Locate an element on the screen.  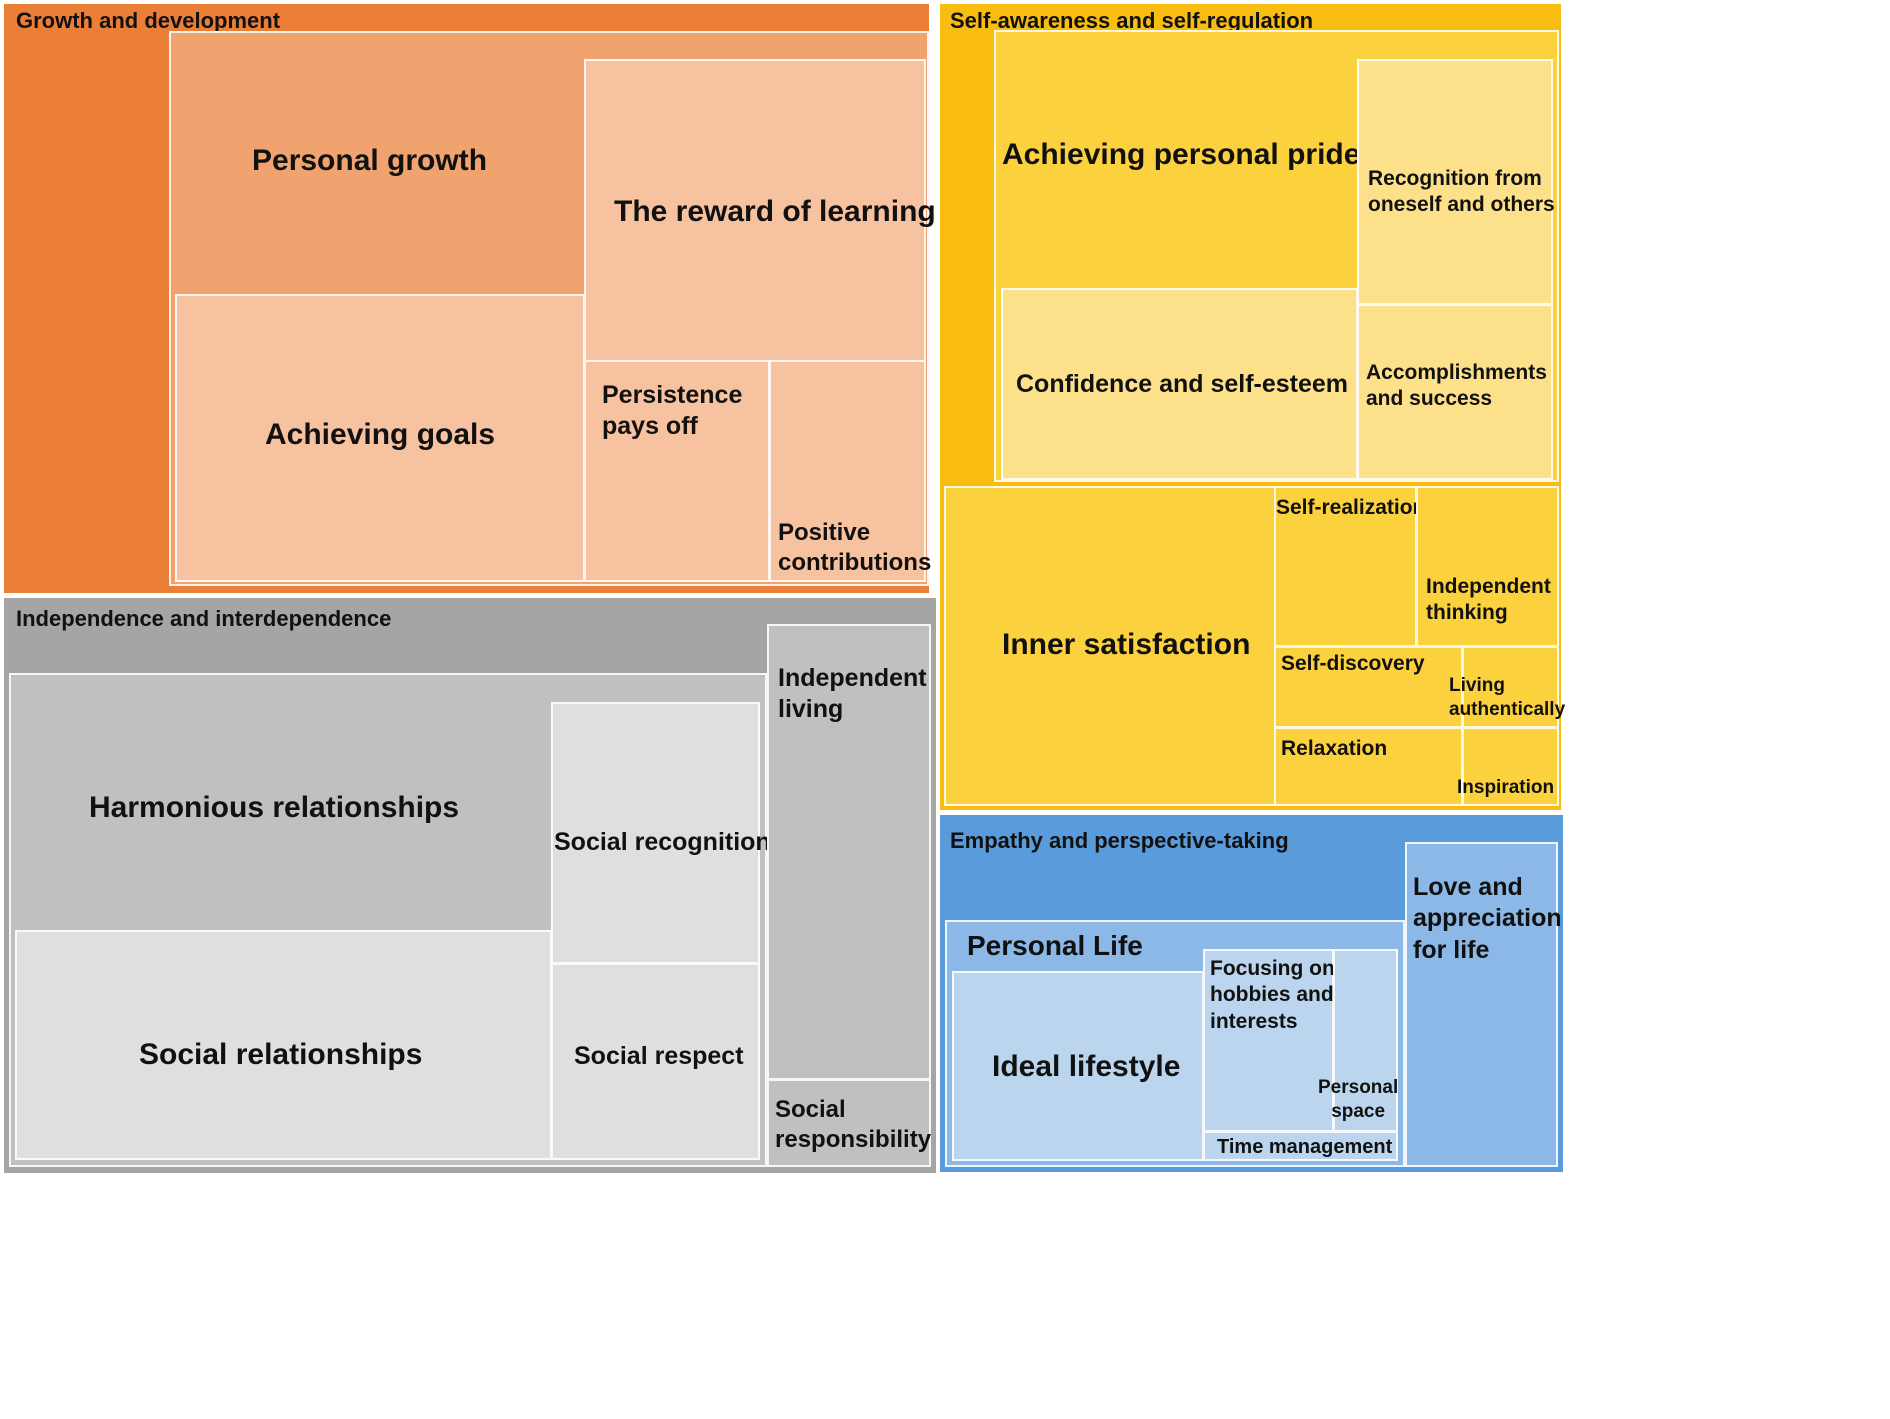
tile-social-respect is located at coordinates (655, 1061).